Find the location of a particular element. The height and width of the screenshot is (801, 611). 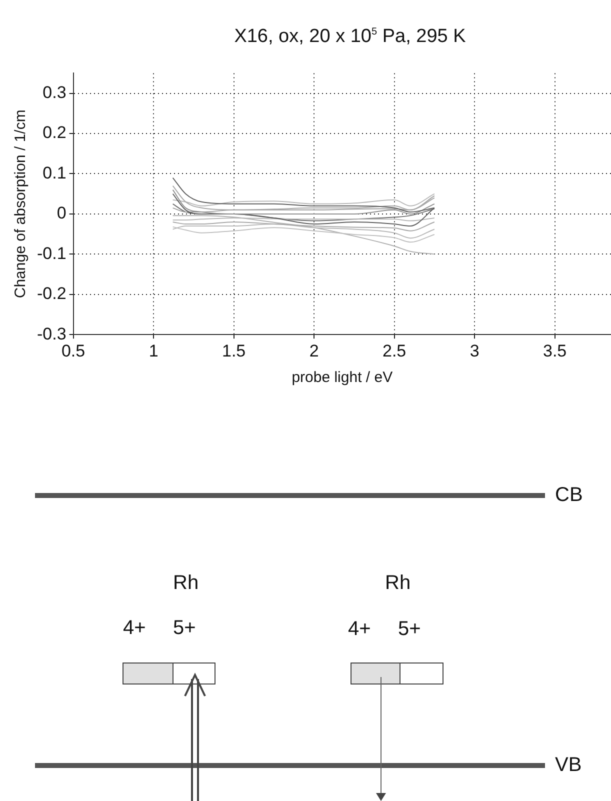

y-tick-label: -0.3 is located at coordinates (51, 334).